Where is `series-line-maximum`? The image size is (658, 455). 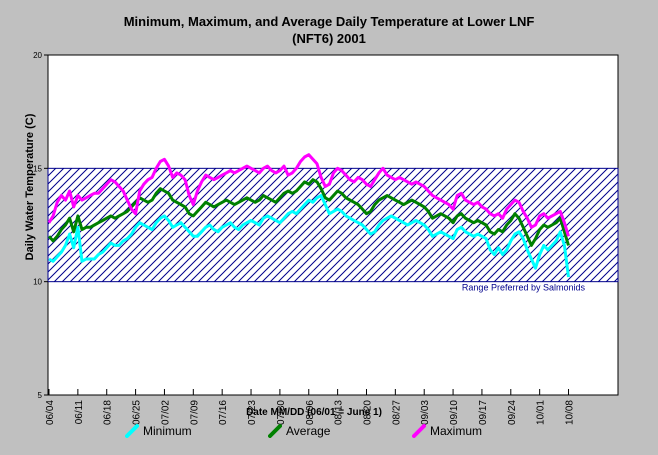 series-line-maximum is located at coordinates (308, 195).